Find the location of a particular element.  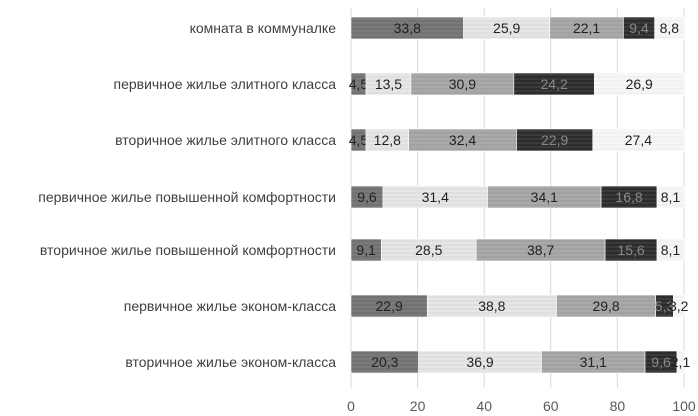

data-label: 9,4 is located at coordinates (639, 28).